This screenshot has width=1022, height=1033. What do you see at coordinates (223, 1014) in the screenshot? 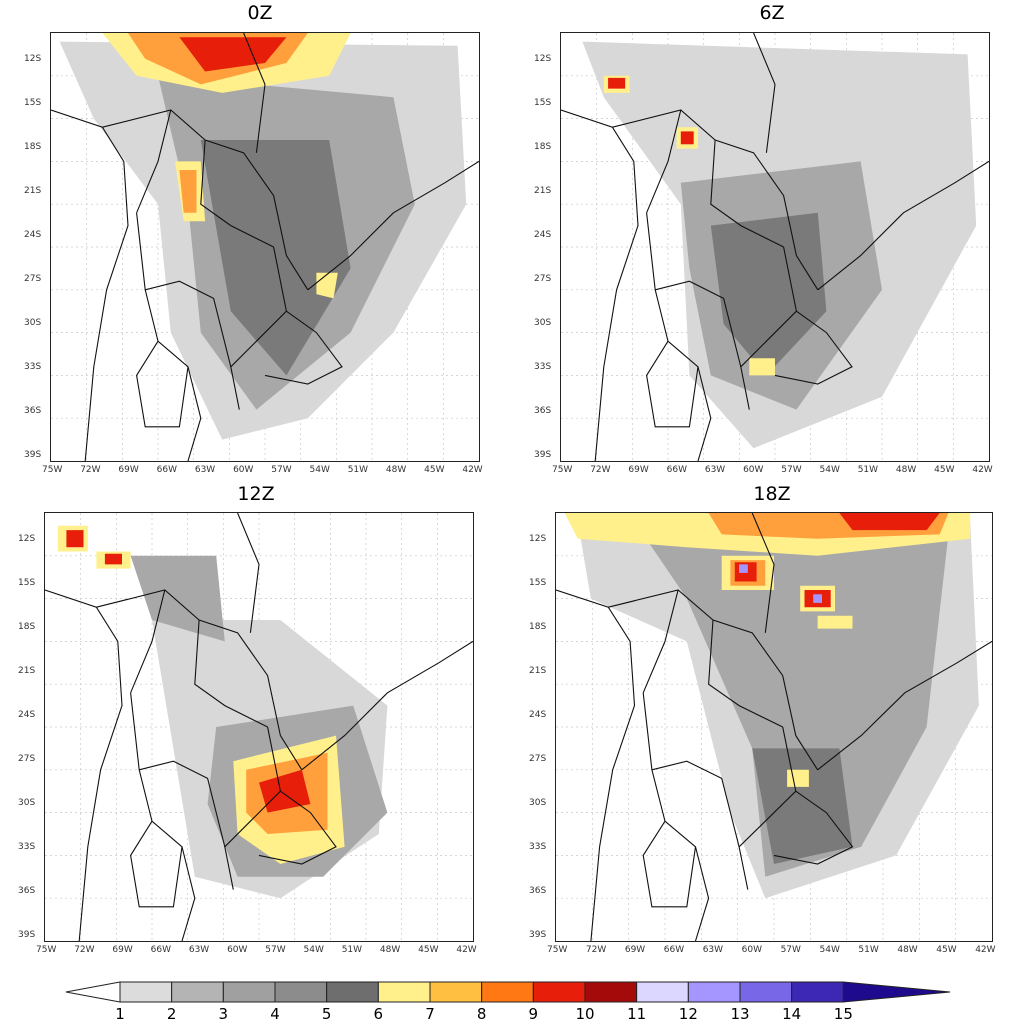
I see `colorbar-tick-label: 3` at bounding box center [223, 1014].